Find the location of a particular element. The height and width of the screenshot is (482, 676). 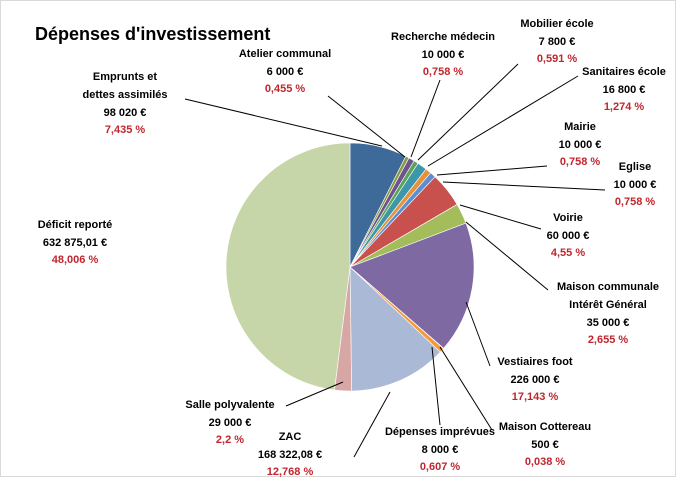

value-label: 35 000 € is located at coordinates (608, 323).